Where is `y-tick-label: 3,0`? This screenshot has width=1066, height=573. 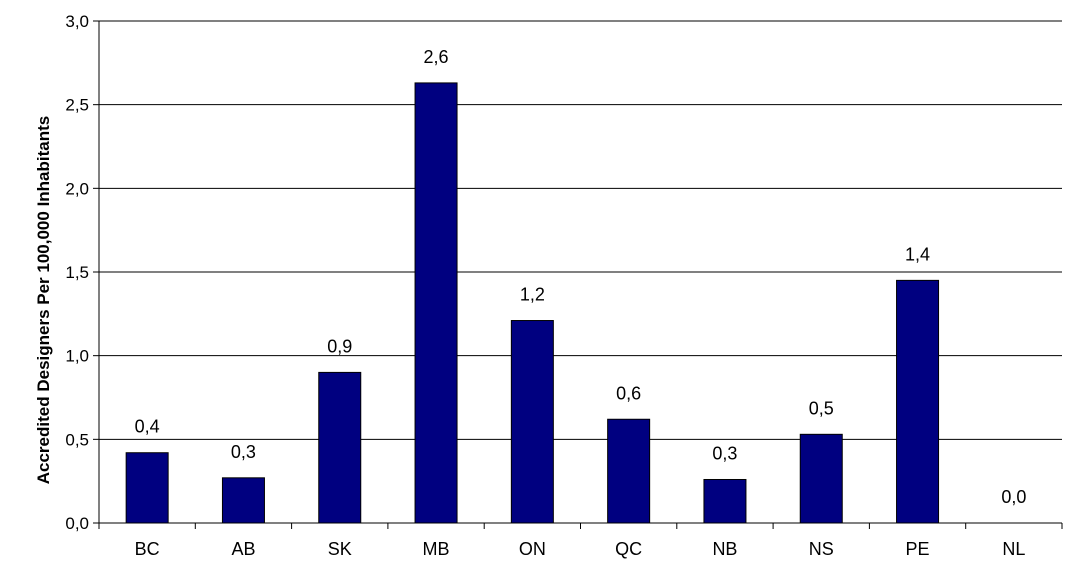
y-tick-label: 3,0 is located at coordinates (77, 21).